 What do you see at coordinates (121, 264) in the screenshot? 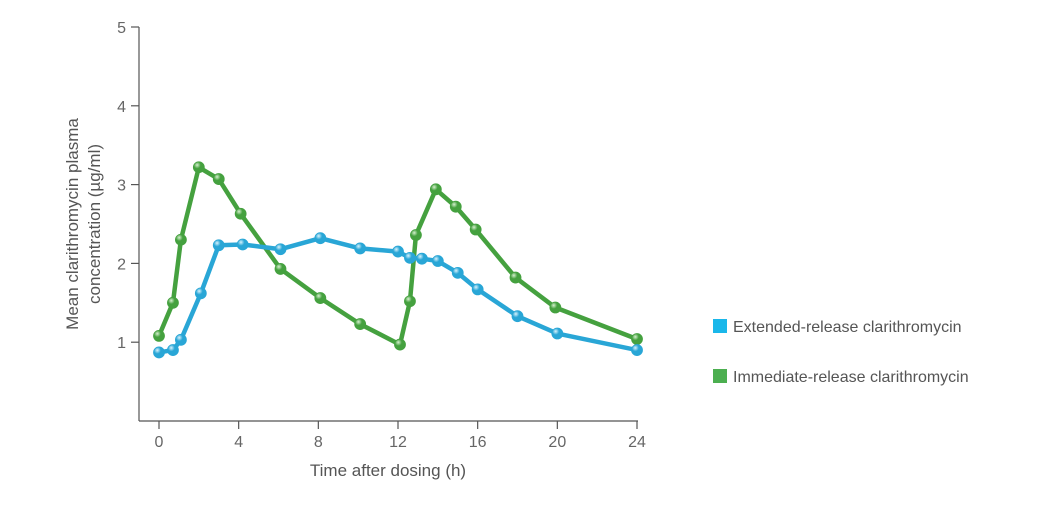
I see `y-tick-label-2: 2` at bounding box center [121, 264].